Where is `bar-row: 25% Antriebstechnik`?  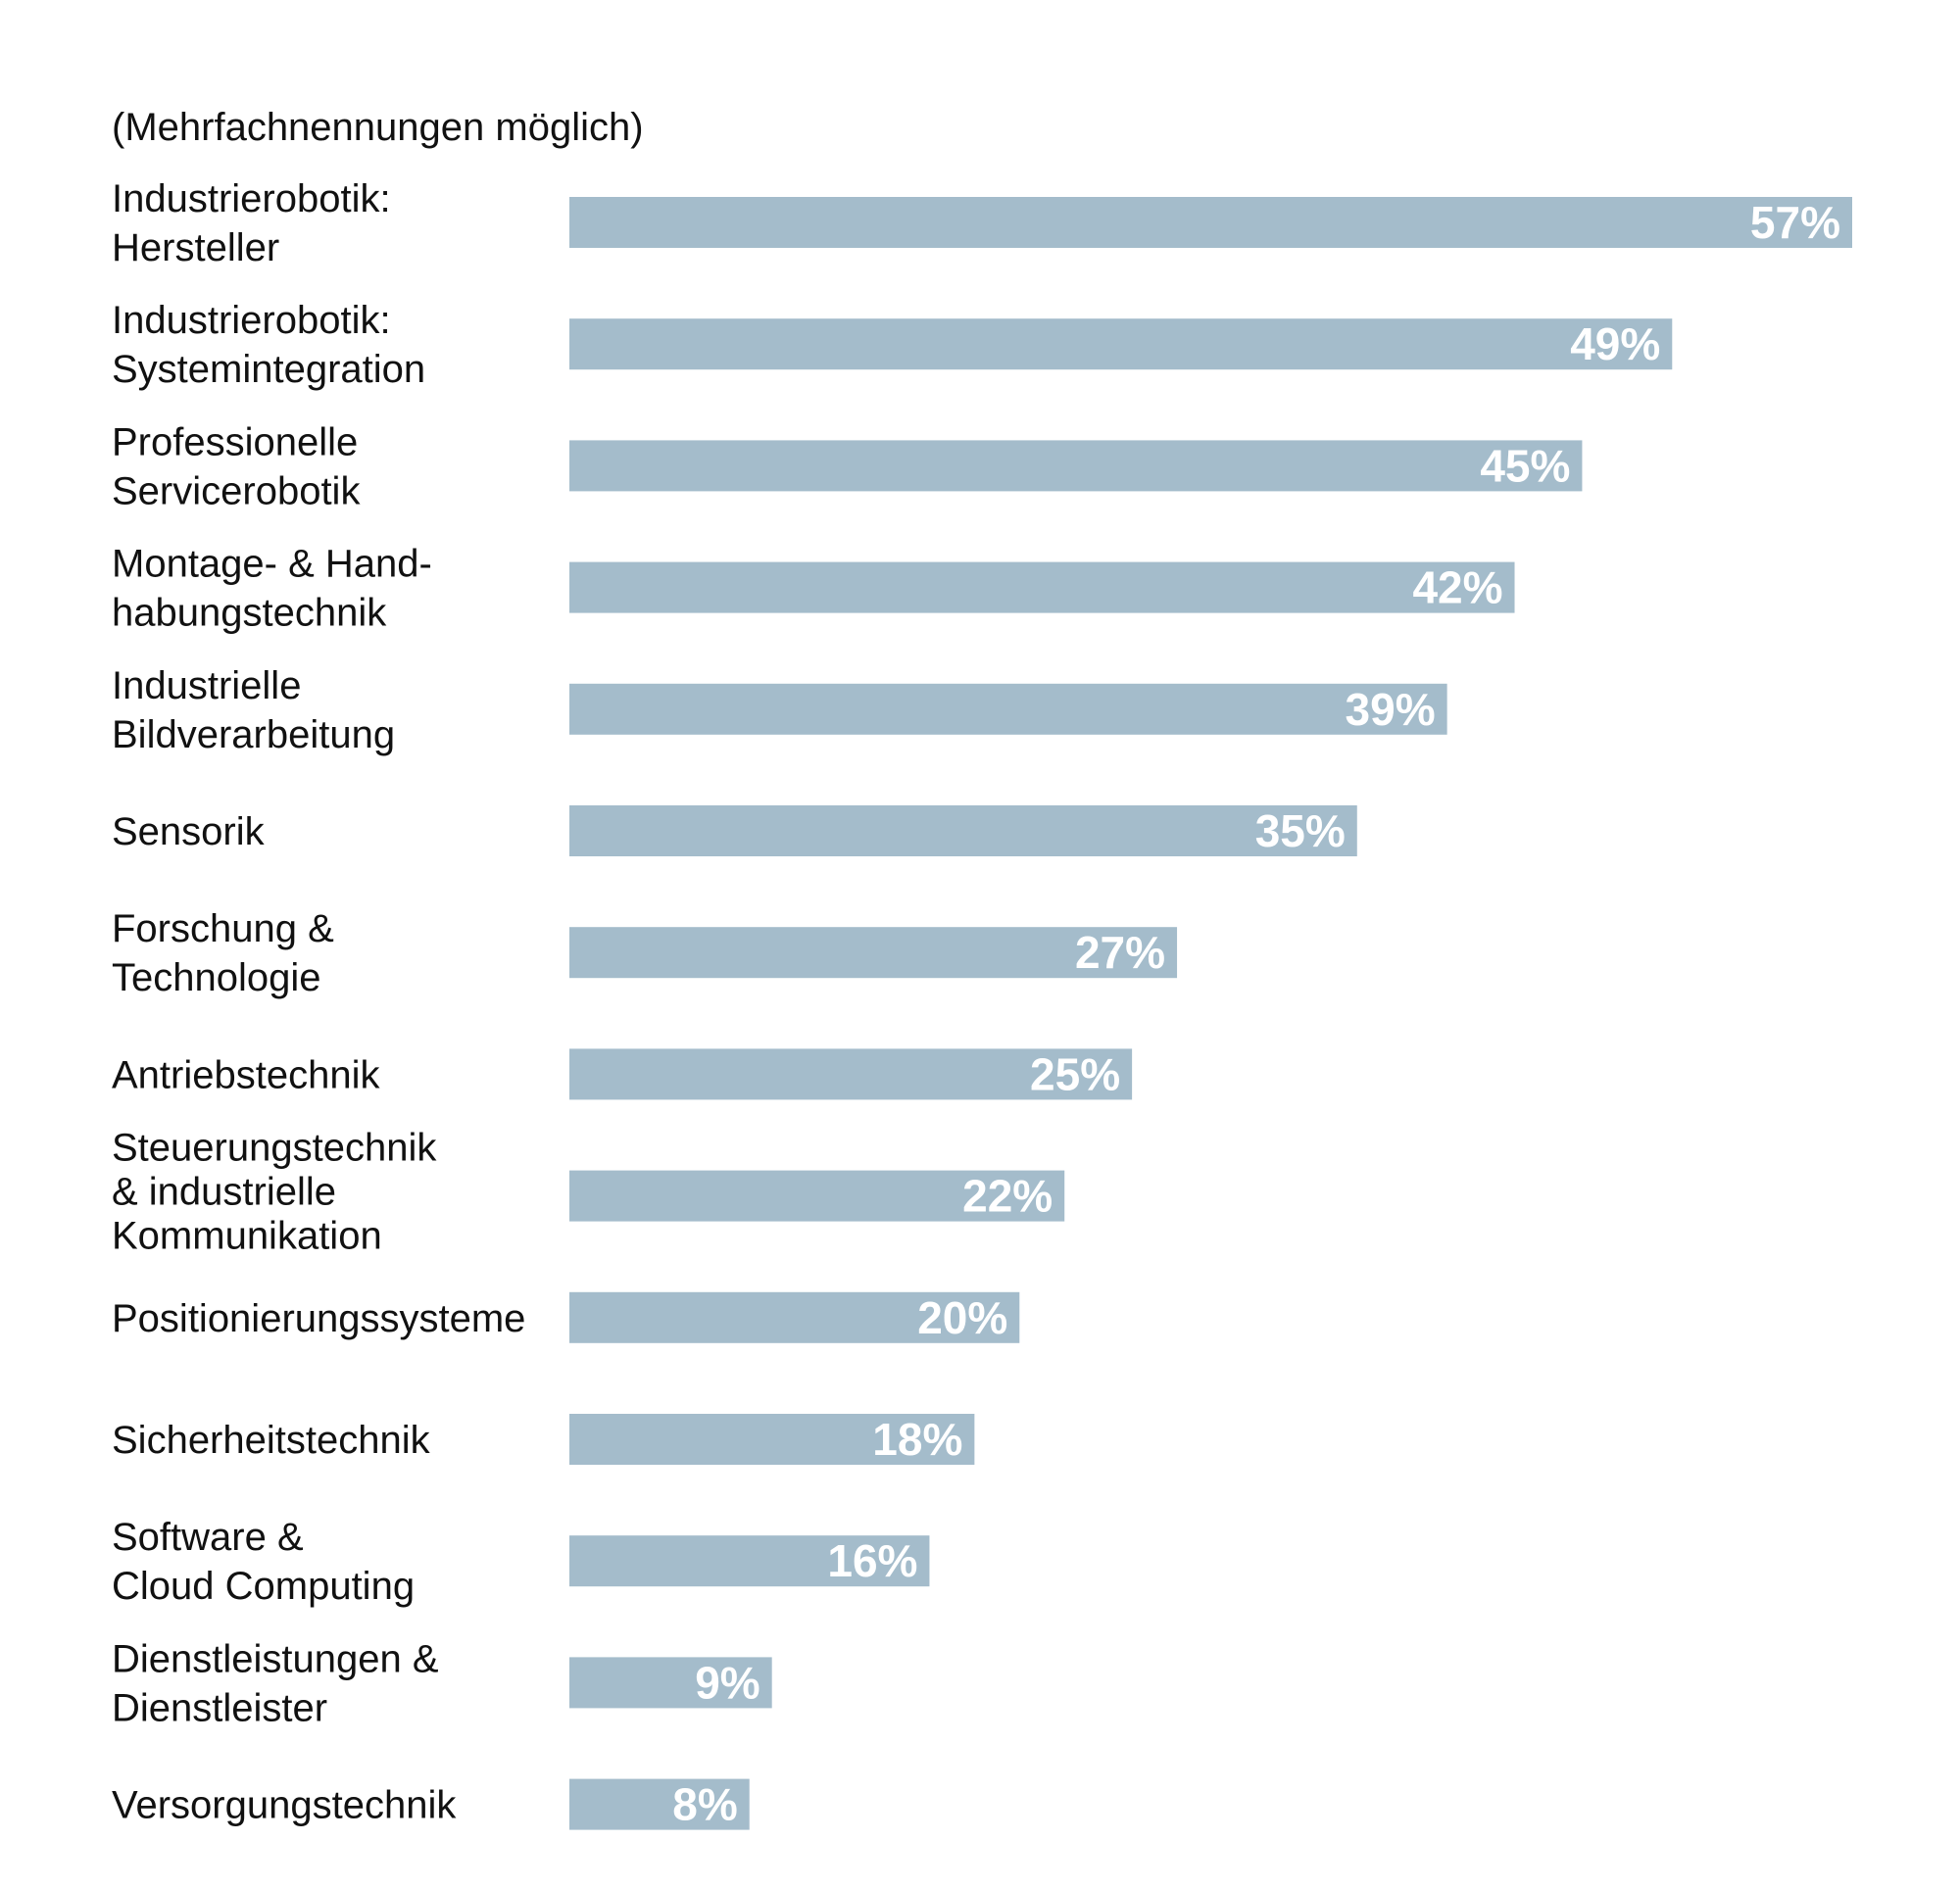 bar-row: 25% Antriebstechnik is located at coordinates (622, 1074).